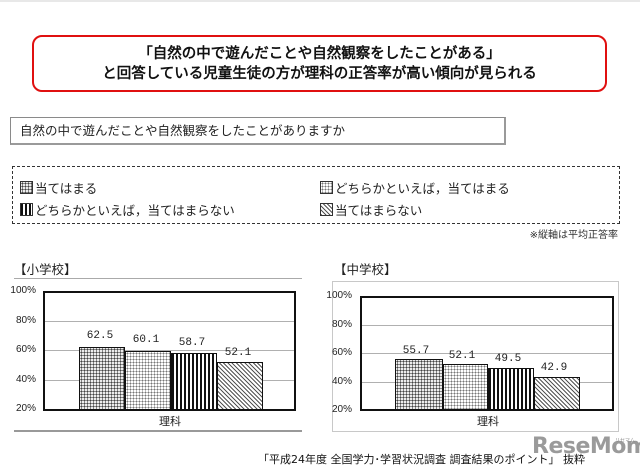 The height and width of the screenshot is (473, 640). I want to click on elementary-chart-title: 【小学校】, so click(45, 269).